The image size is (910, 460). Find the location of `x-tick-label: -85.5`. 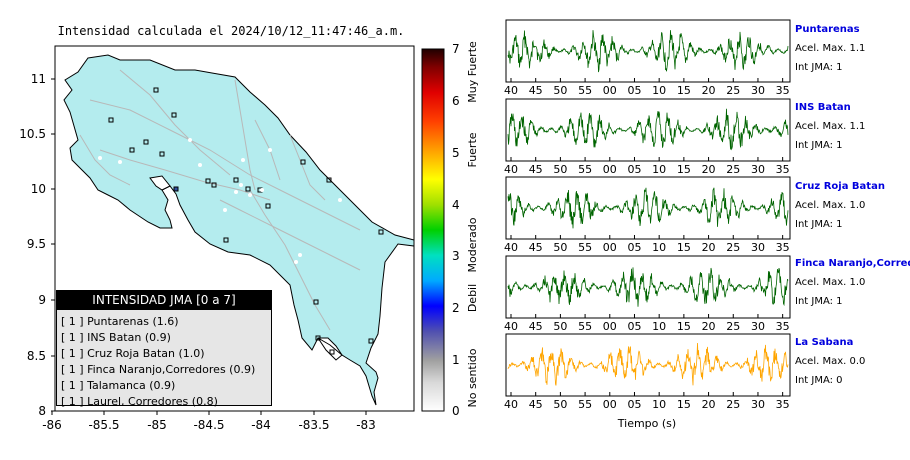

x-tick-label: -85.5 is located at coordinates (103, 425).